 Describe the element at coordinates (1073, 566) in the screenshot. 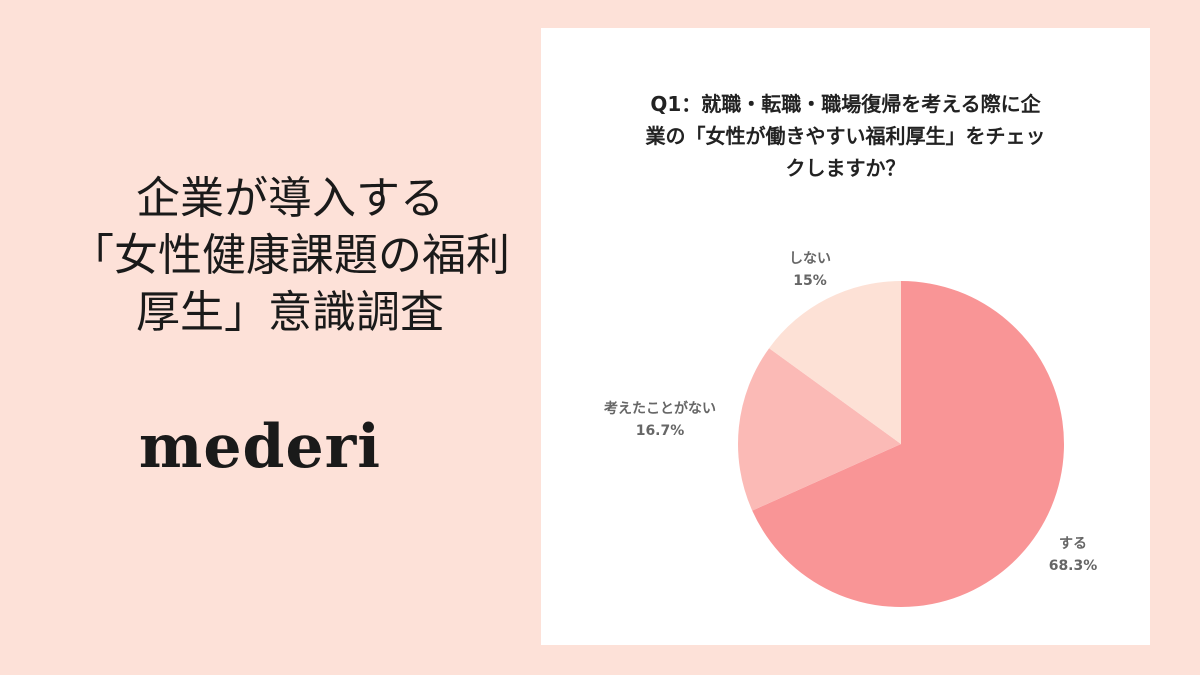

I see `slice-value-label: 68.3%` at that location.